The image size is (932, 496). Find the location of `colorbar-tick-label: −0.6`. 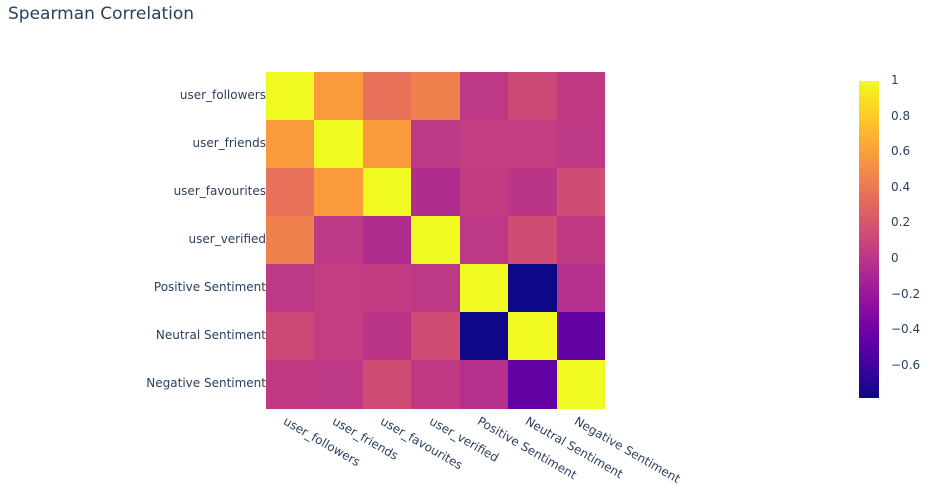

colorbar-tick-label: −0.6 is located at coordinates (906, 364).